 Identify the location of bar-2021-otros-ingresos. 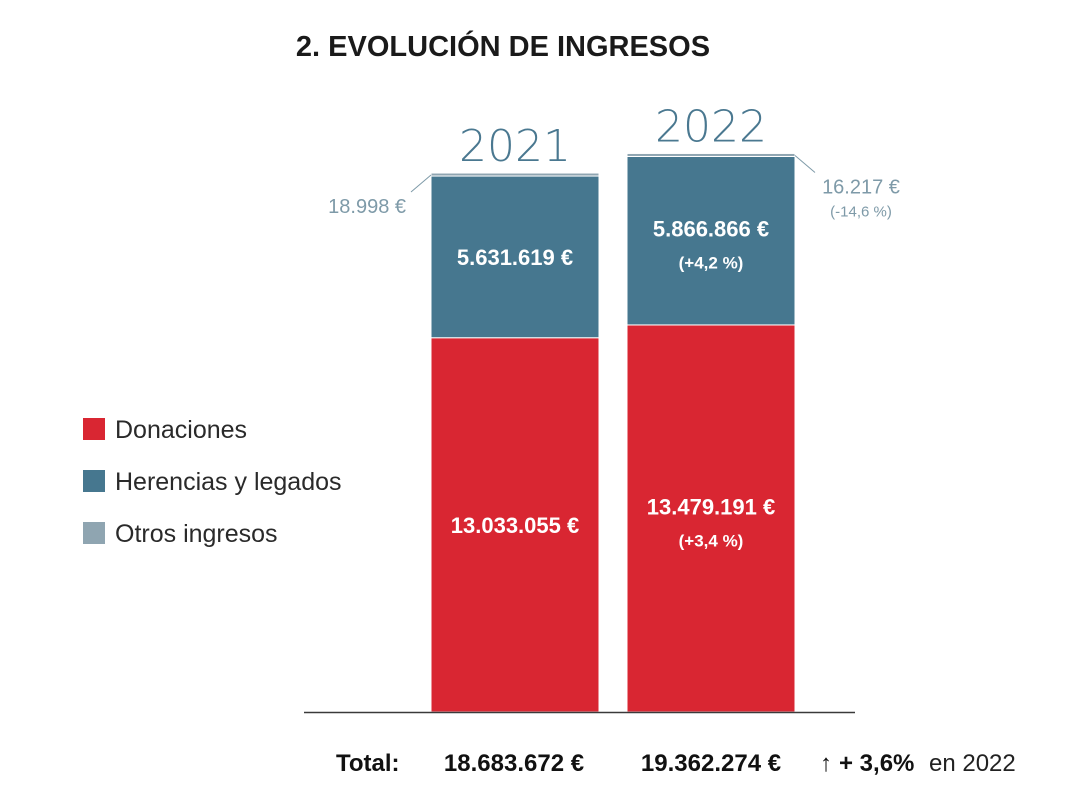
(515, 174).